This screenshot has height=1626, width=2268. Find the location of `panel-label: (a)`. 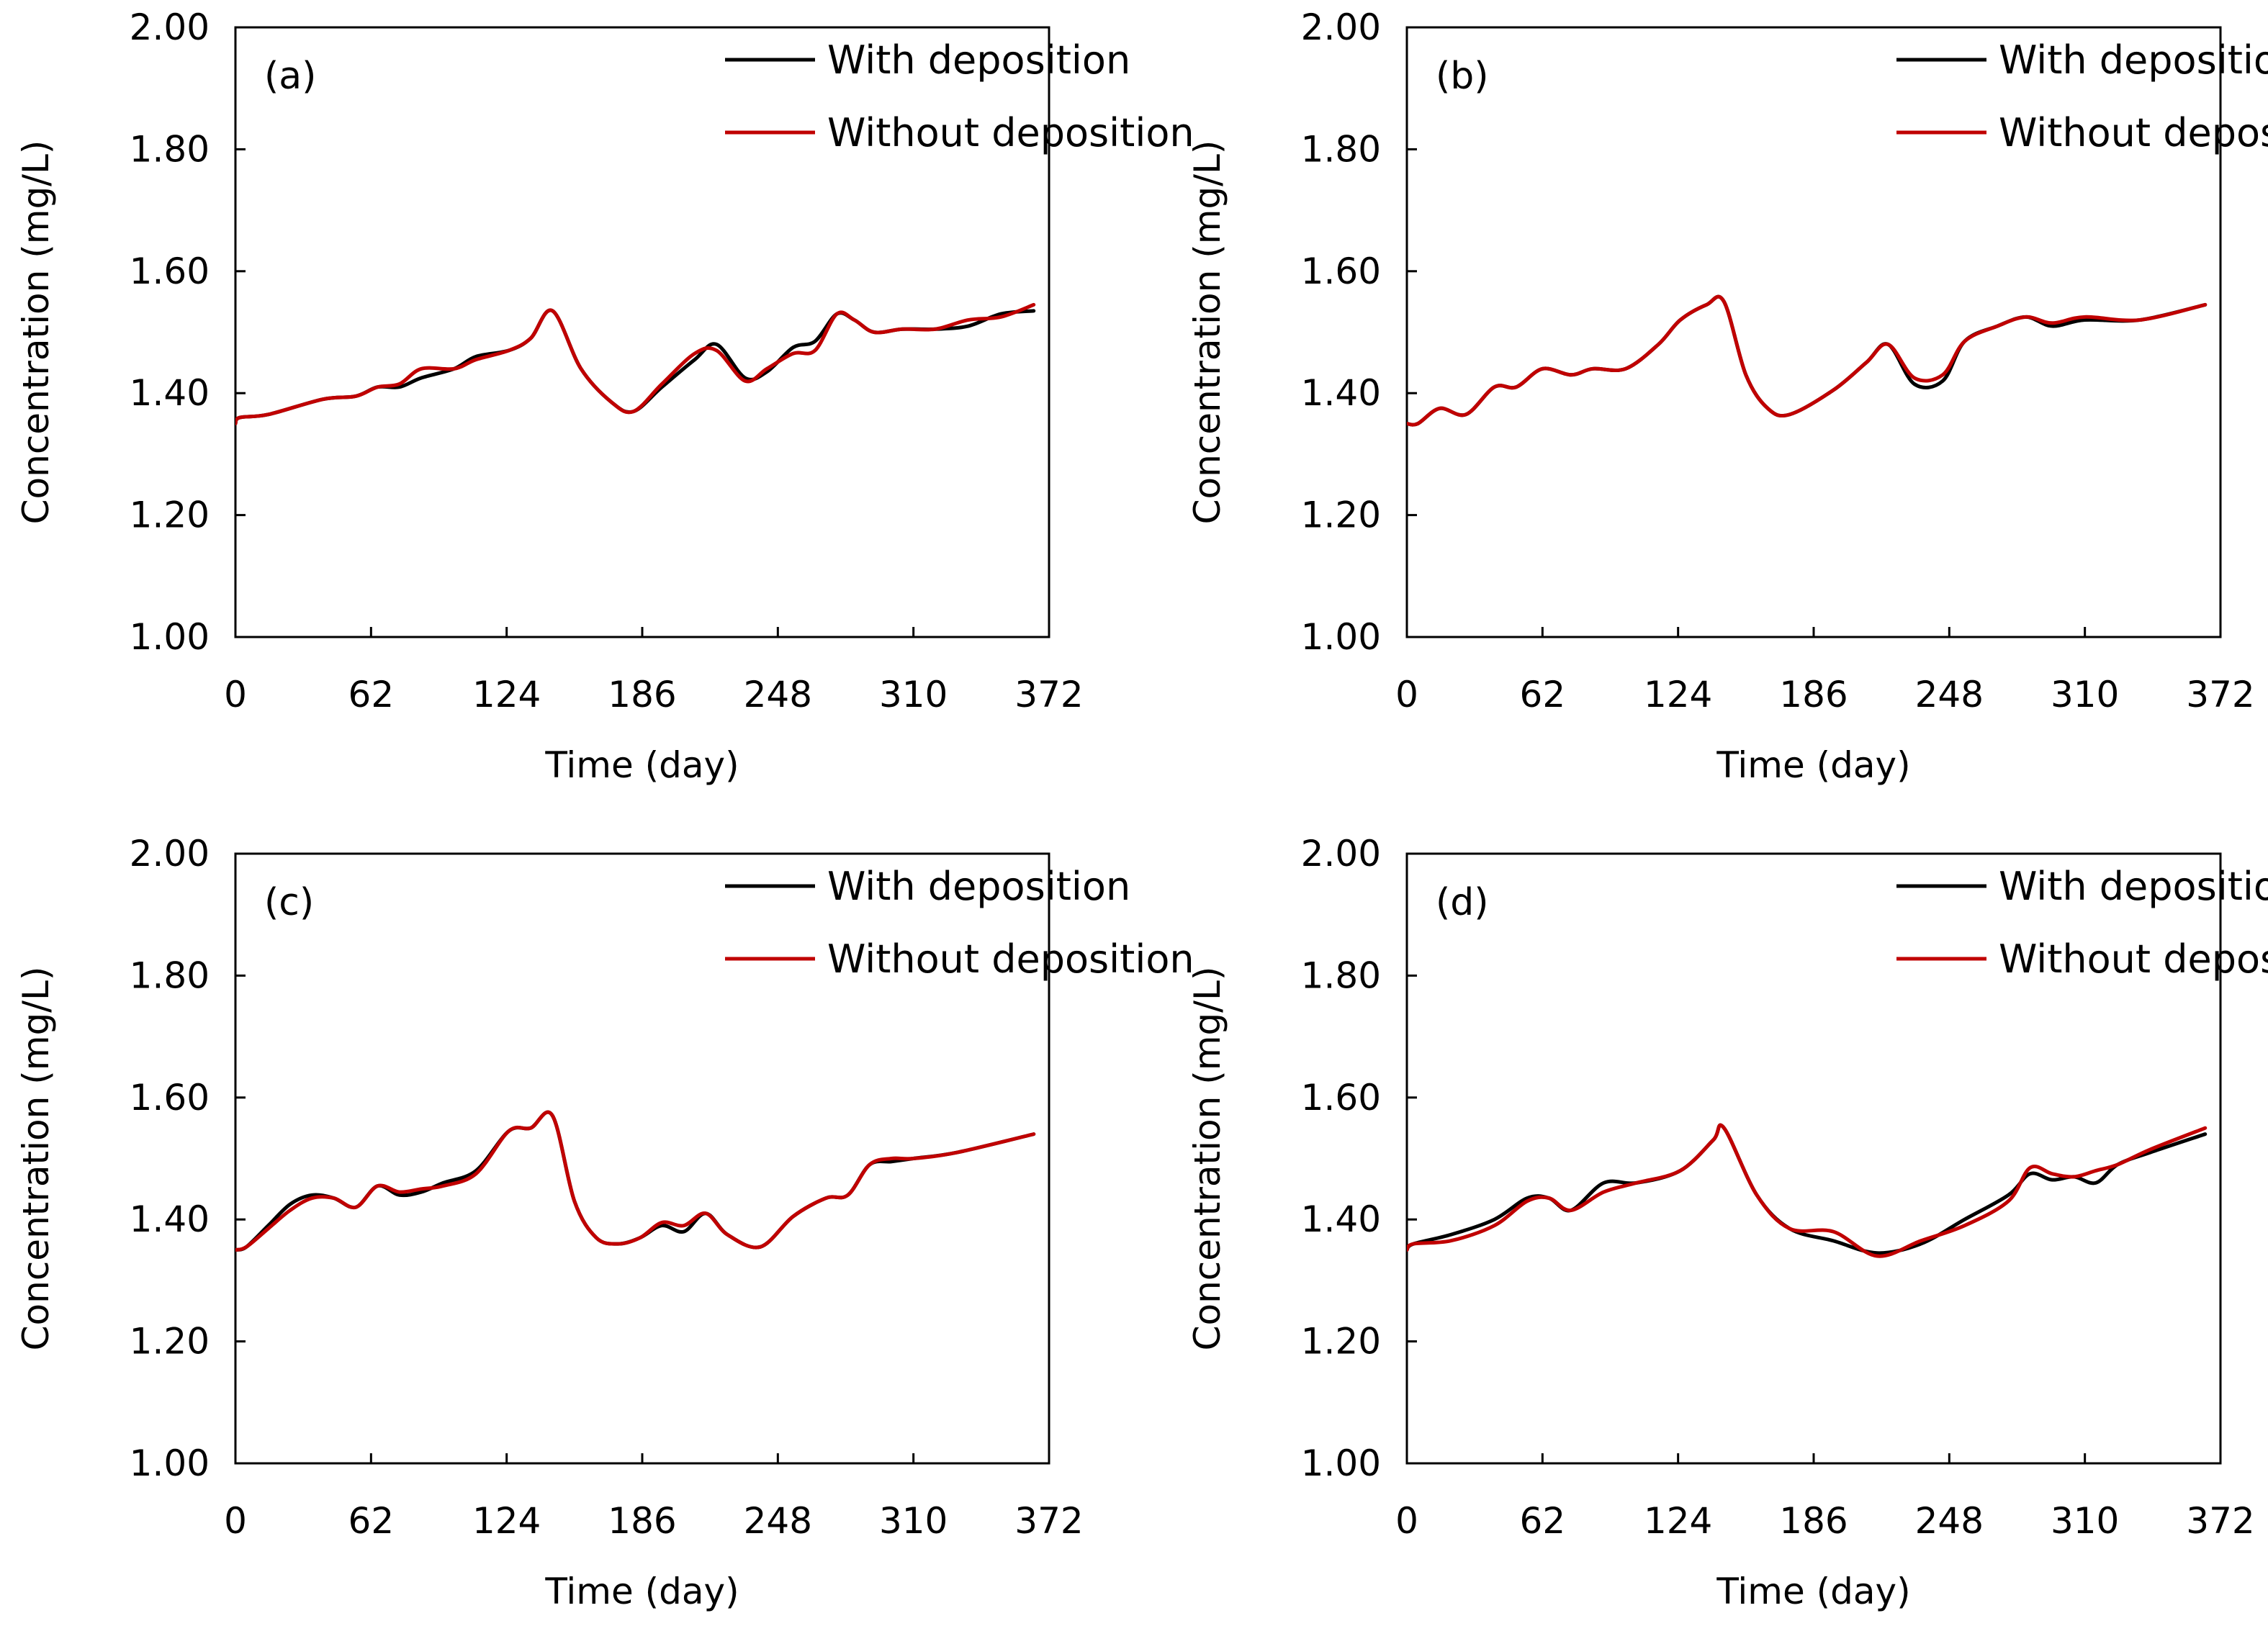

panel-label: (a) is located at coordinates (290, 76).